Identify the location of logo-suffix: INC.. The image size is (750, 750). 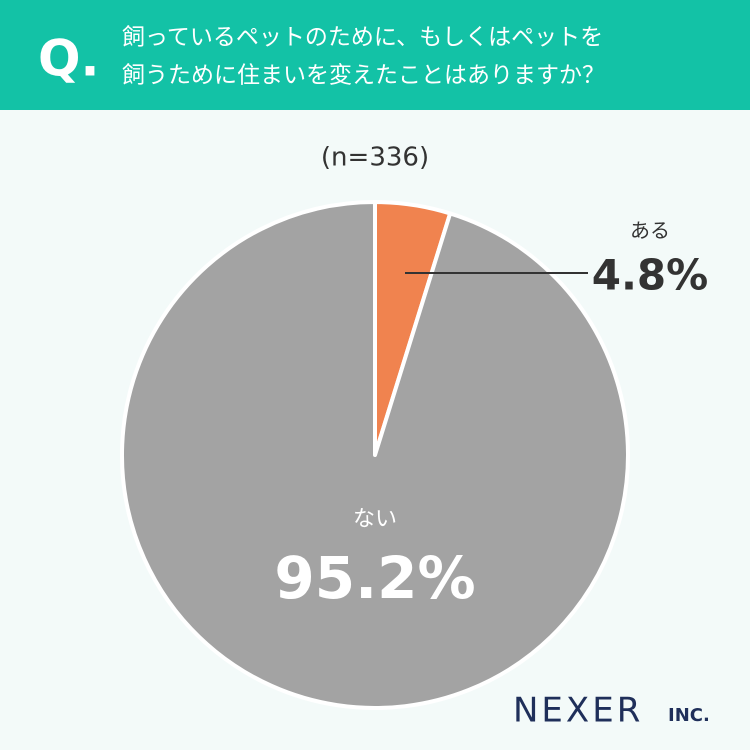
(689, 715).